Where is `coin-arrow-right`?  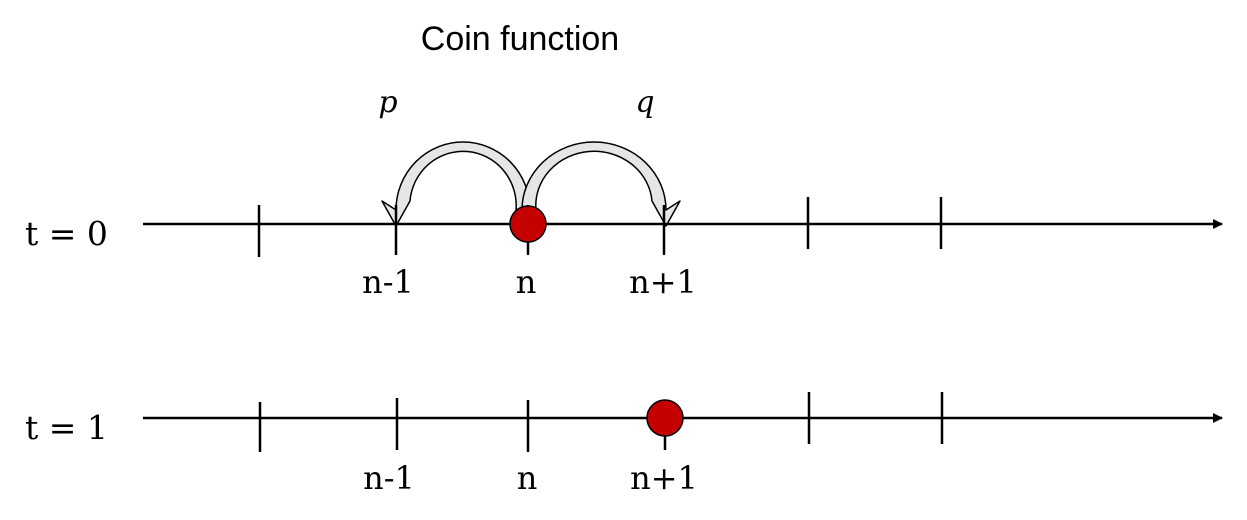 coin-arrow-right is located at coordinates (601, 184).